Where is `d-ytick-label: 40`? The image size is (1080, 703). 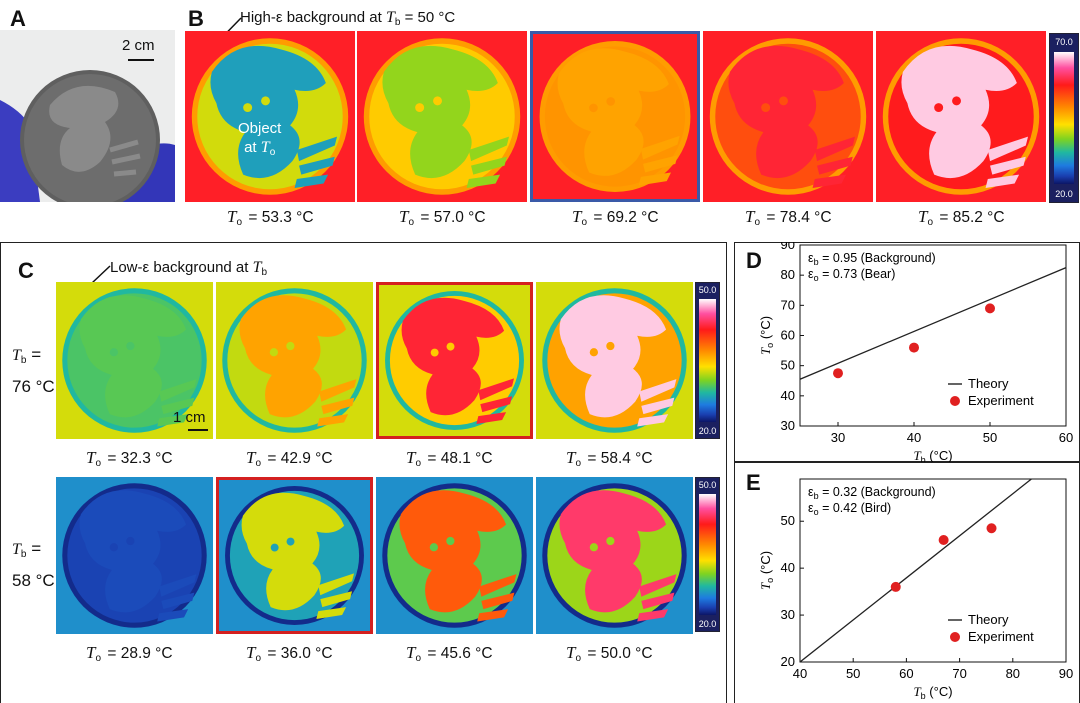
d-ytick-label: 40 is located at coordinates (788, 395).